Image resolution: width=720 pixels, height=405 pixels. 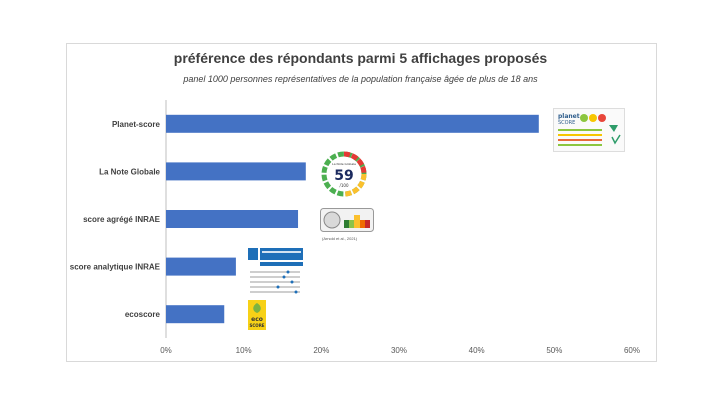 I want to click on bar-score-analytique-inrae, so click(x=201, y=266).